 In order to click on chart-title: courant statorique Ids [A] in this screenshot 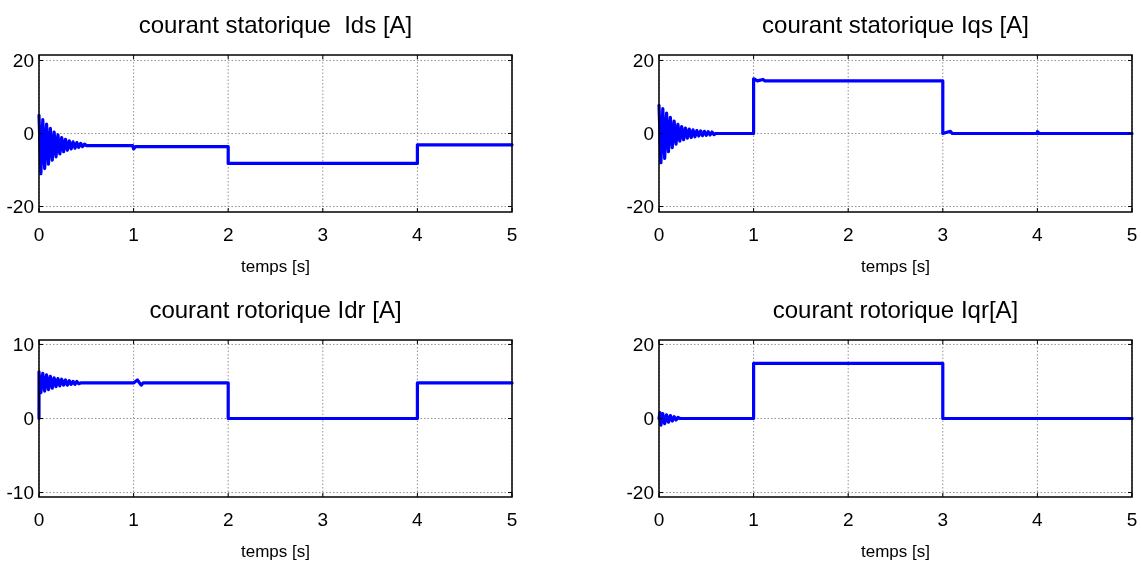, I will do `click(275, 24)`.